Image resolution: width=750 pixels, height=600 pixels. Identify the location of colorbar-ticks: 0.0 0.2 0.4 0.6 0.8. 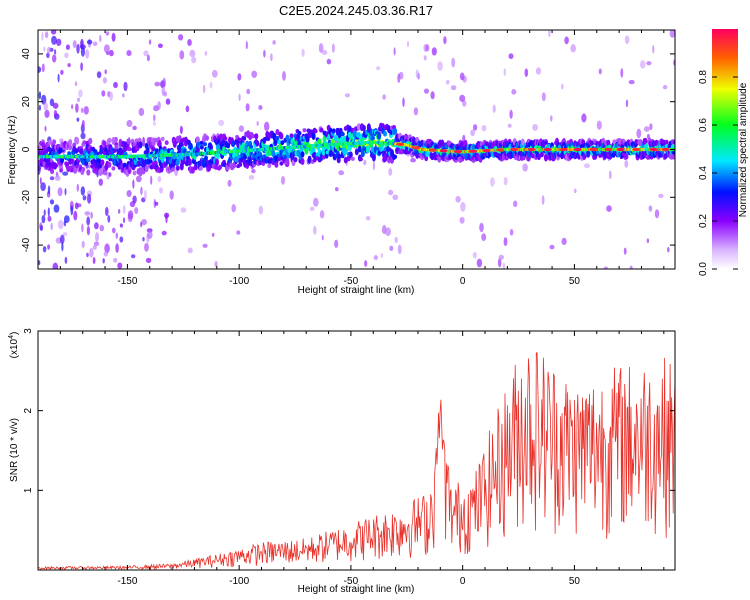
(718, 173).